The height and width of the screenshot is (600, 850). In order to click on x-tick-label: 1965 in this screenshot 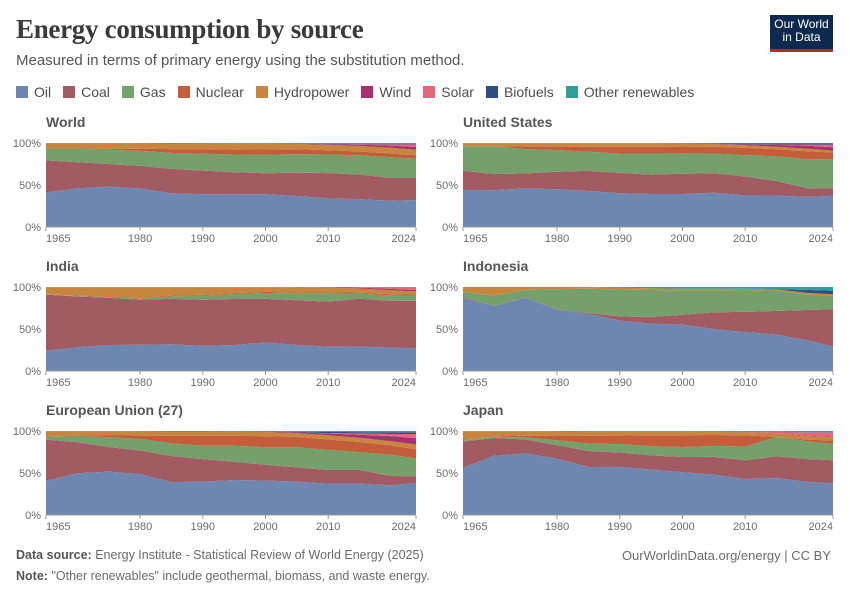, I will do `click(58, 527)`.